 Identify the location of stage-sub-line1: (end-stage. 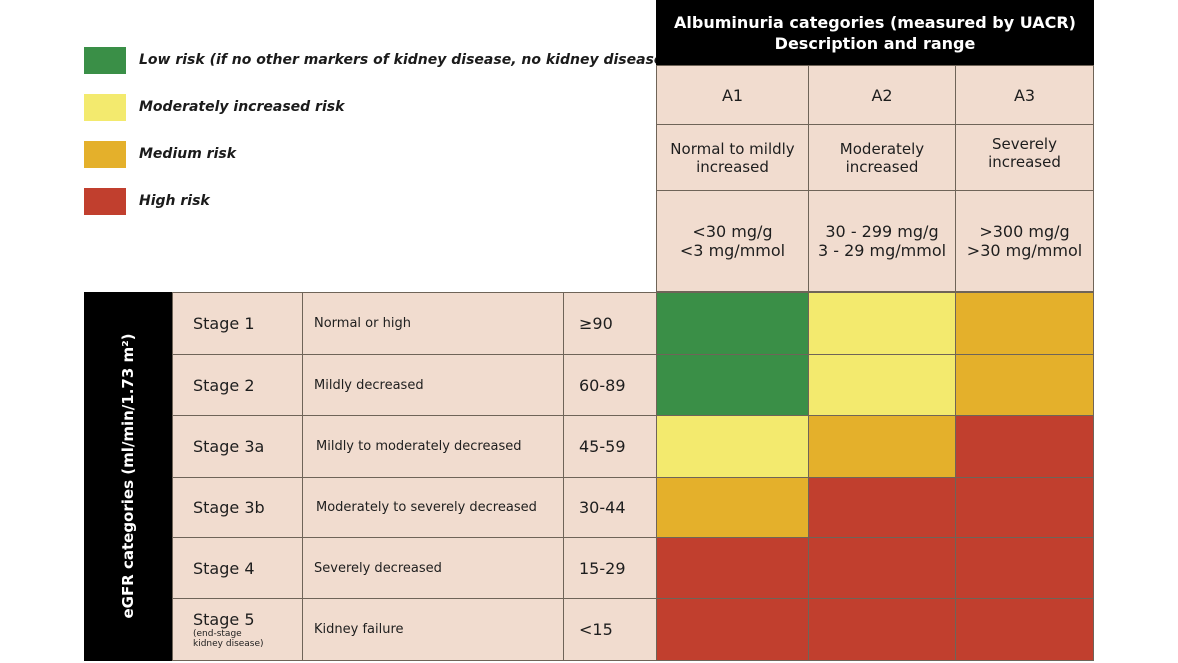
(217, 634).